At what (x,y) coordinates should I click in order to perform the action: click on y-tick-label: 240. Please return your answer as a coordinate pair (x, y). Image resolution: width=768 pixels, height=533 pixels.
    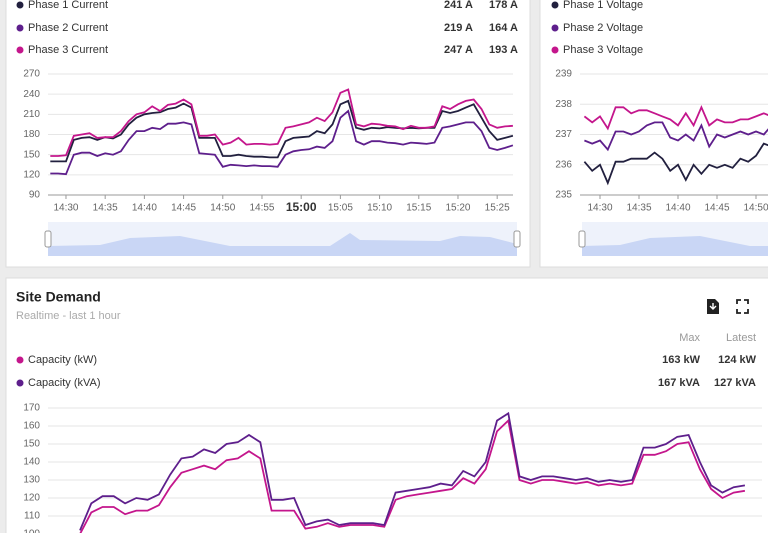
    Looking at the image, I should click on (31, 94).